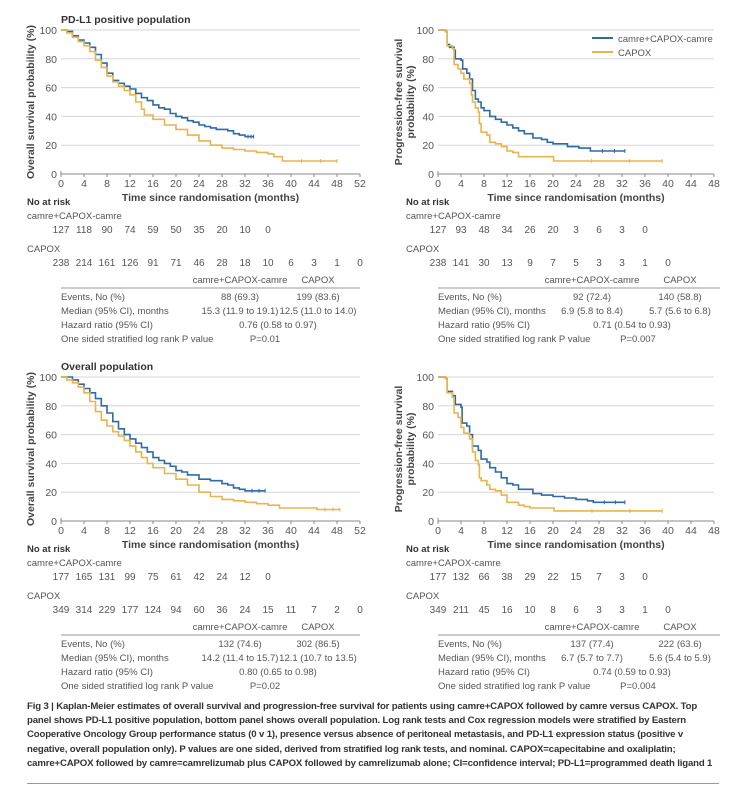 This screenshot has height=800, width=729. I want to click on stats-value-camre: 6.9 (5.8 to 8.4), so click(592, 311).